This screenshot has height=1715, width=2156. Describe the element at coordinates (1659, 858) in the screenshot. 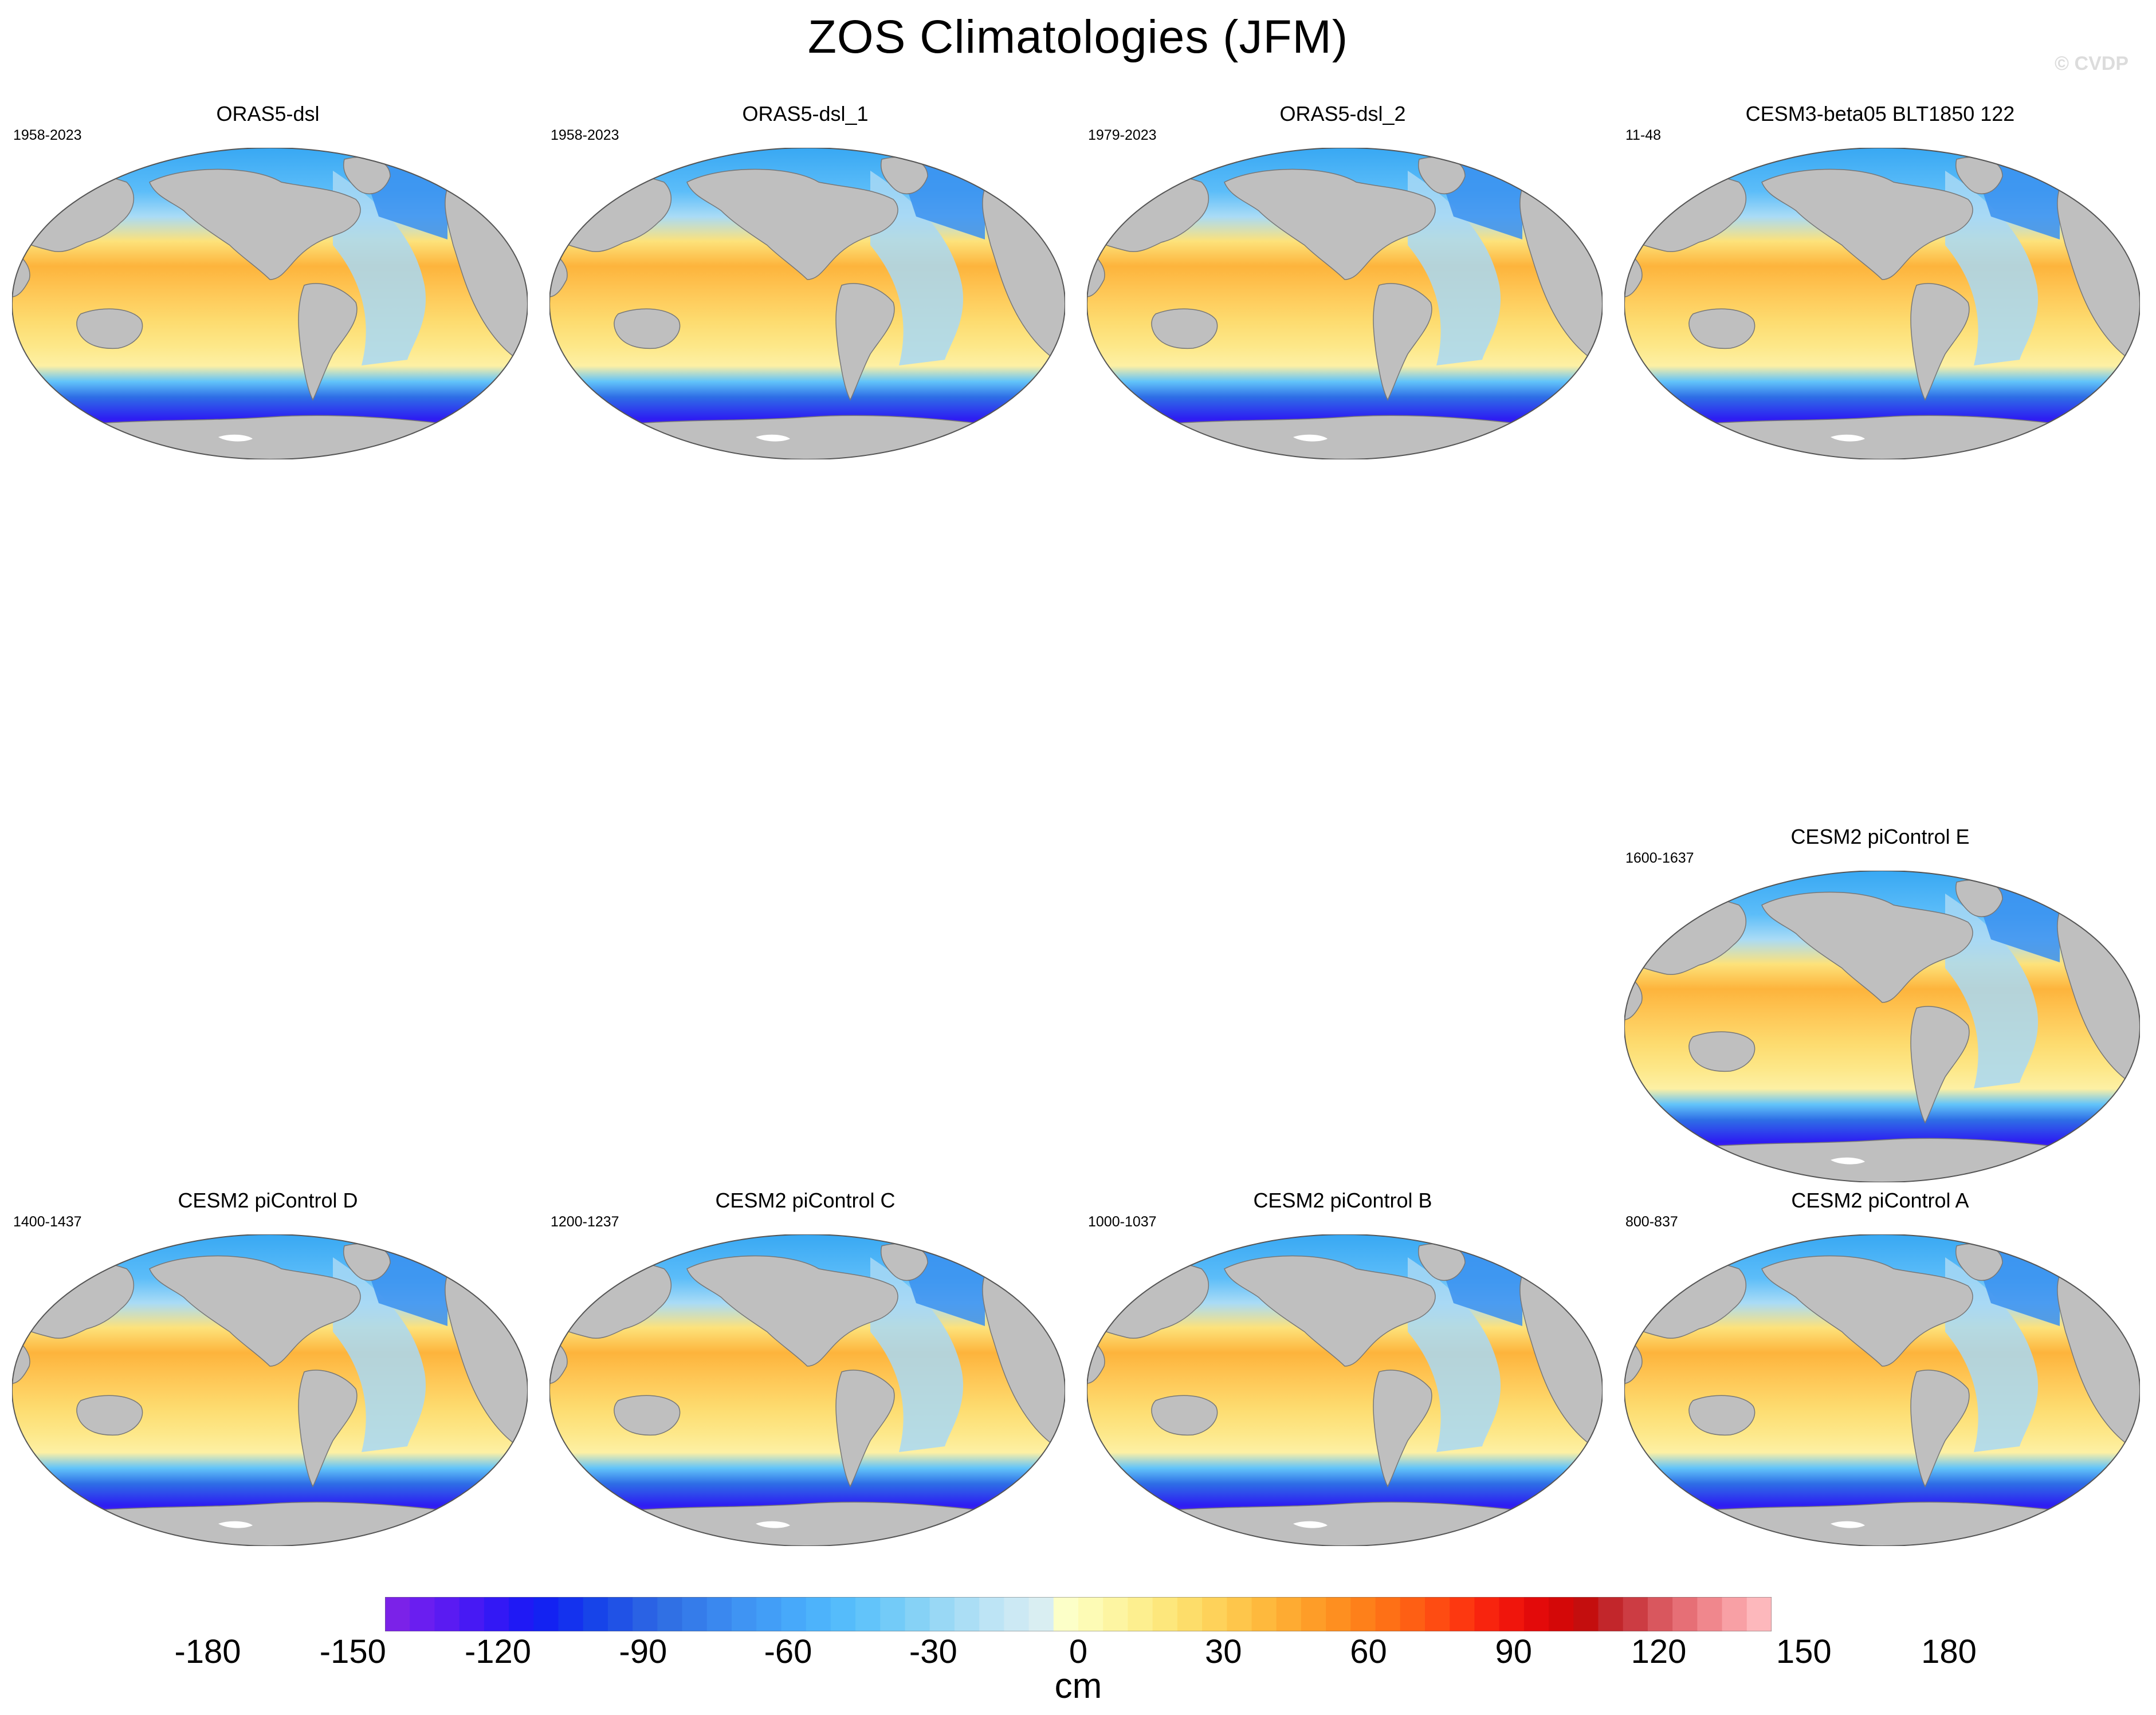

I see `panel-years: 1600-1637` at that location.